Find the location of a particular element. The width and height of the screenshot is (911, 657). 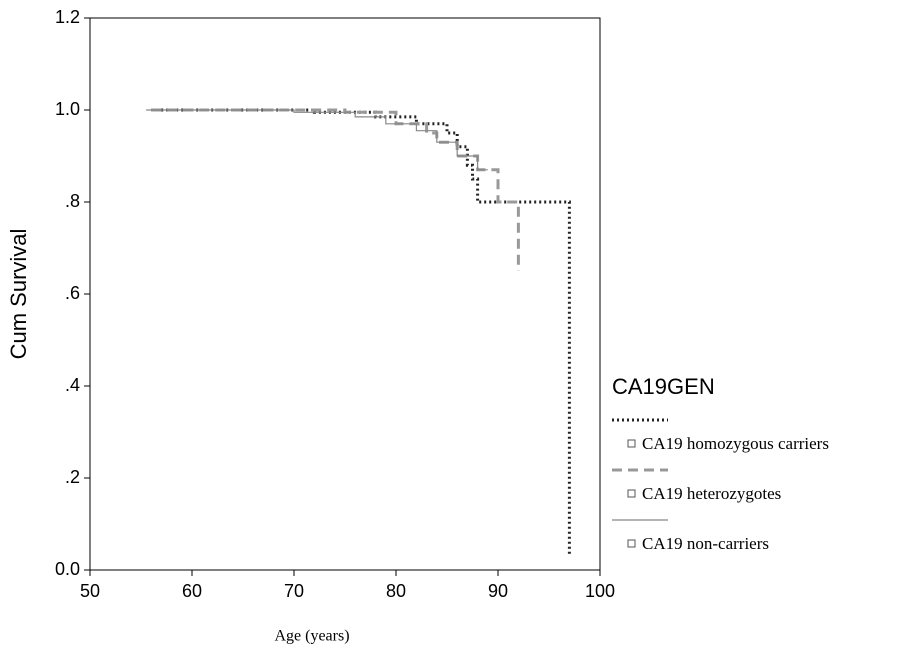

x-tick-label: 100 is located at coordinates (600, 591).